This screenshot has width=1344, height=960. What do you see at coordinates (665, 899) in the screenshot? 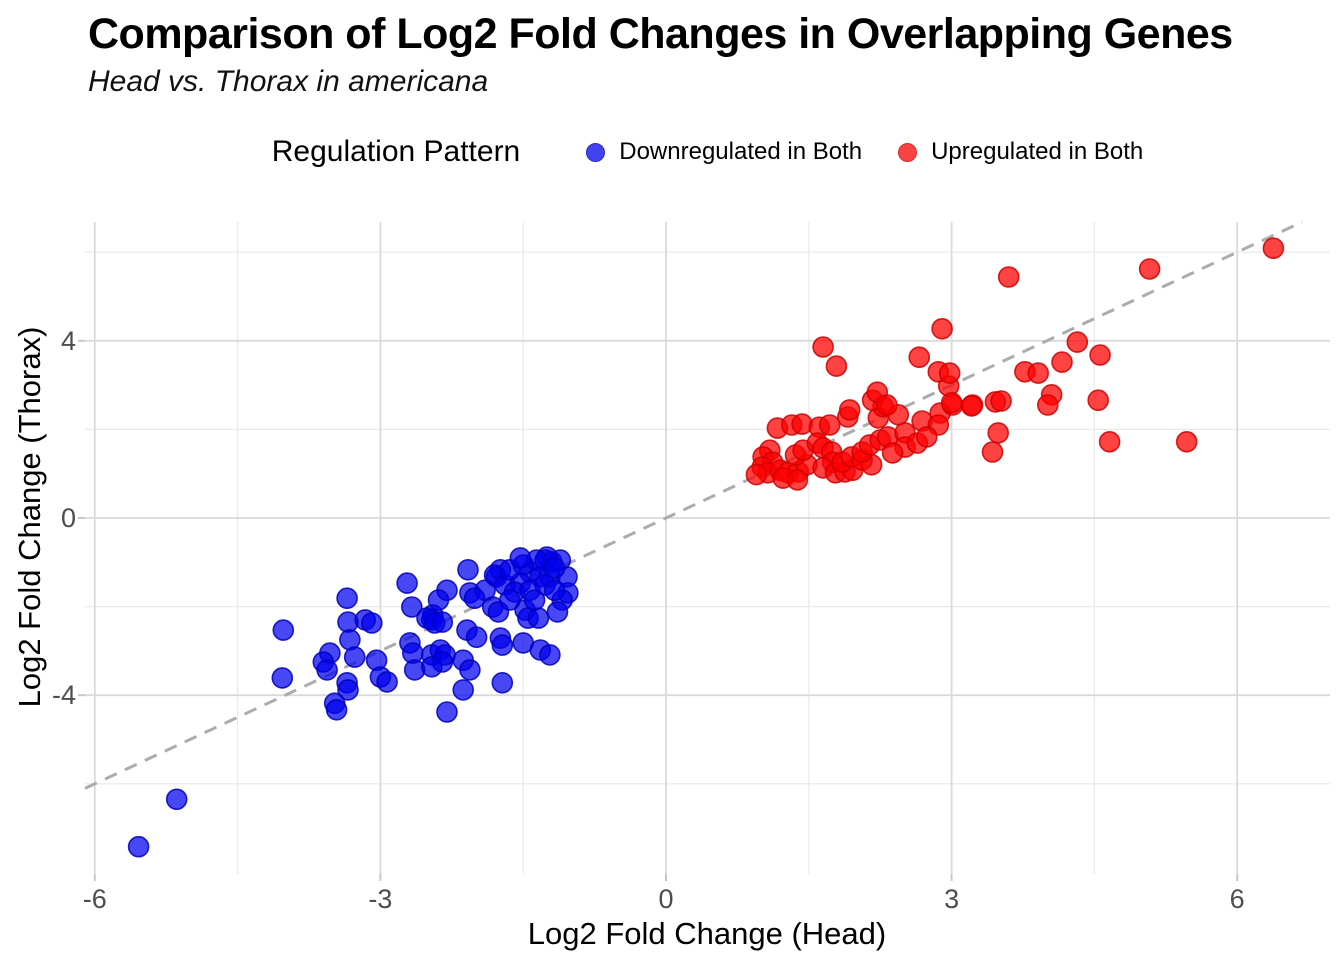
I see `x-tick-label: 0` at bounding box center [665, 899].